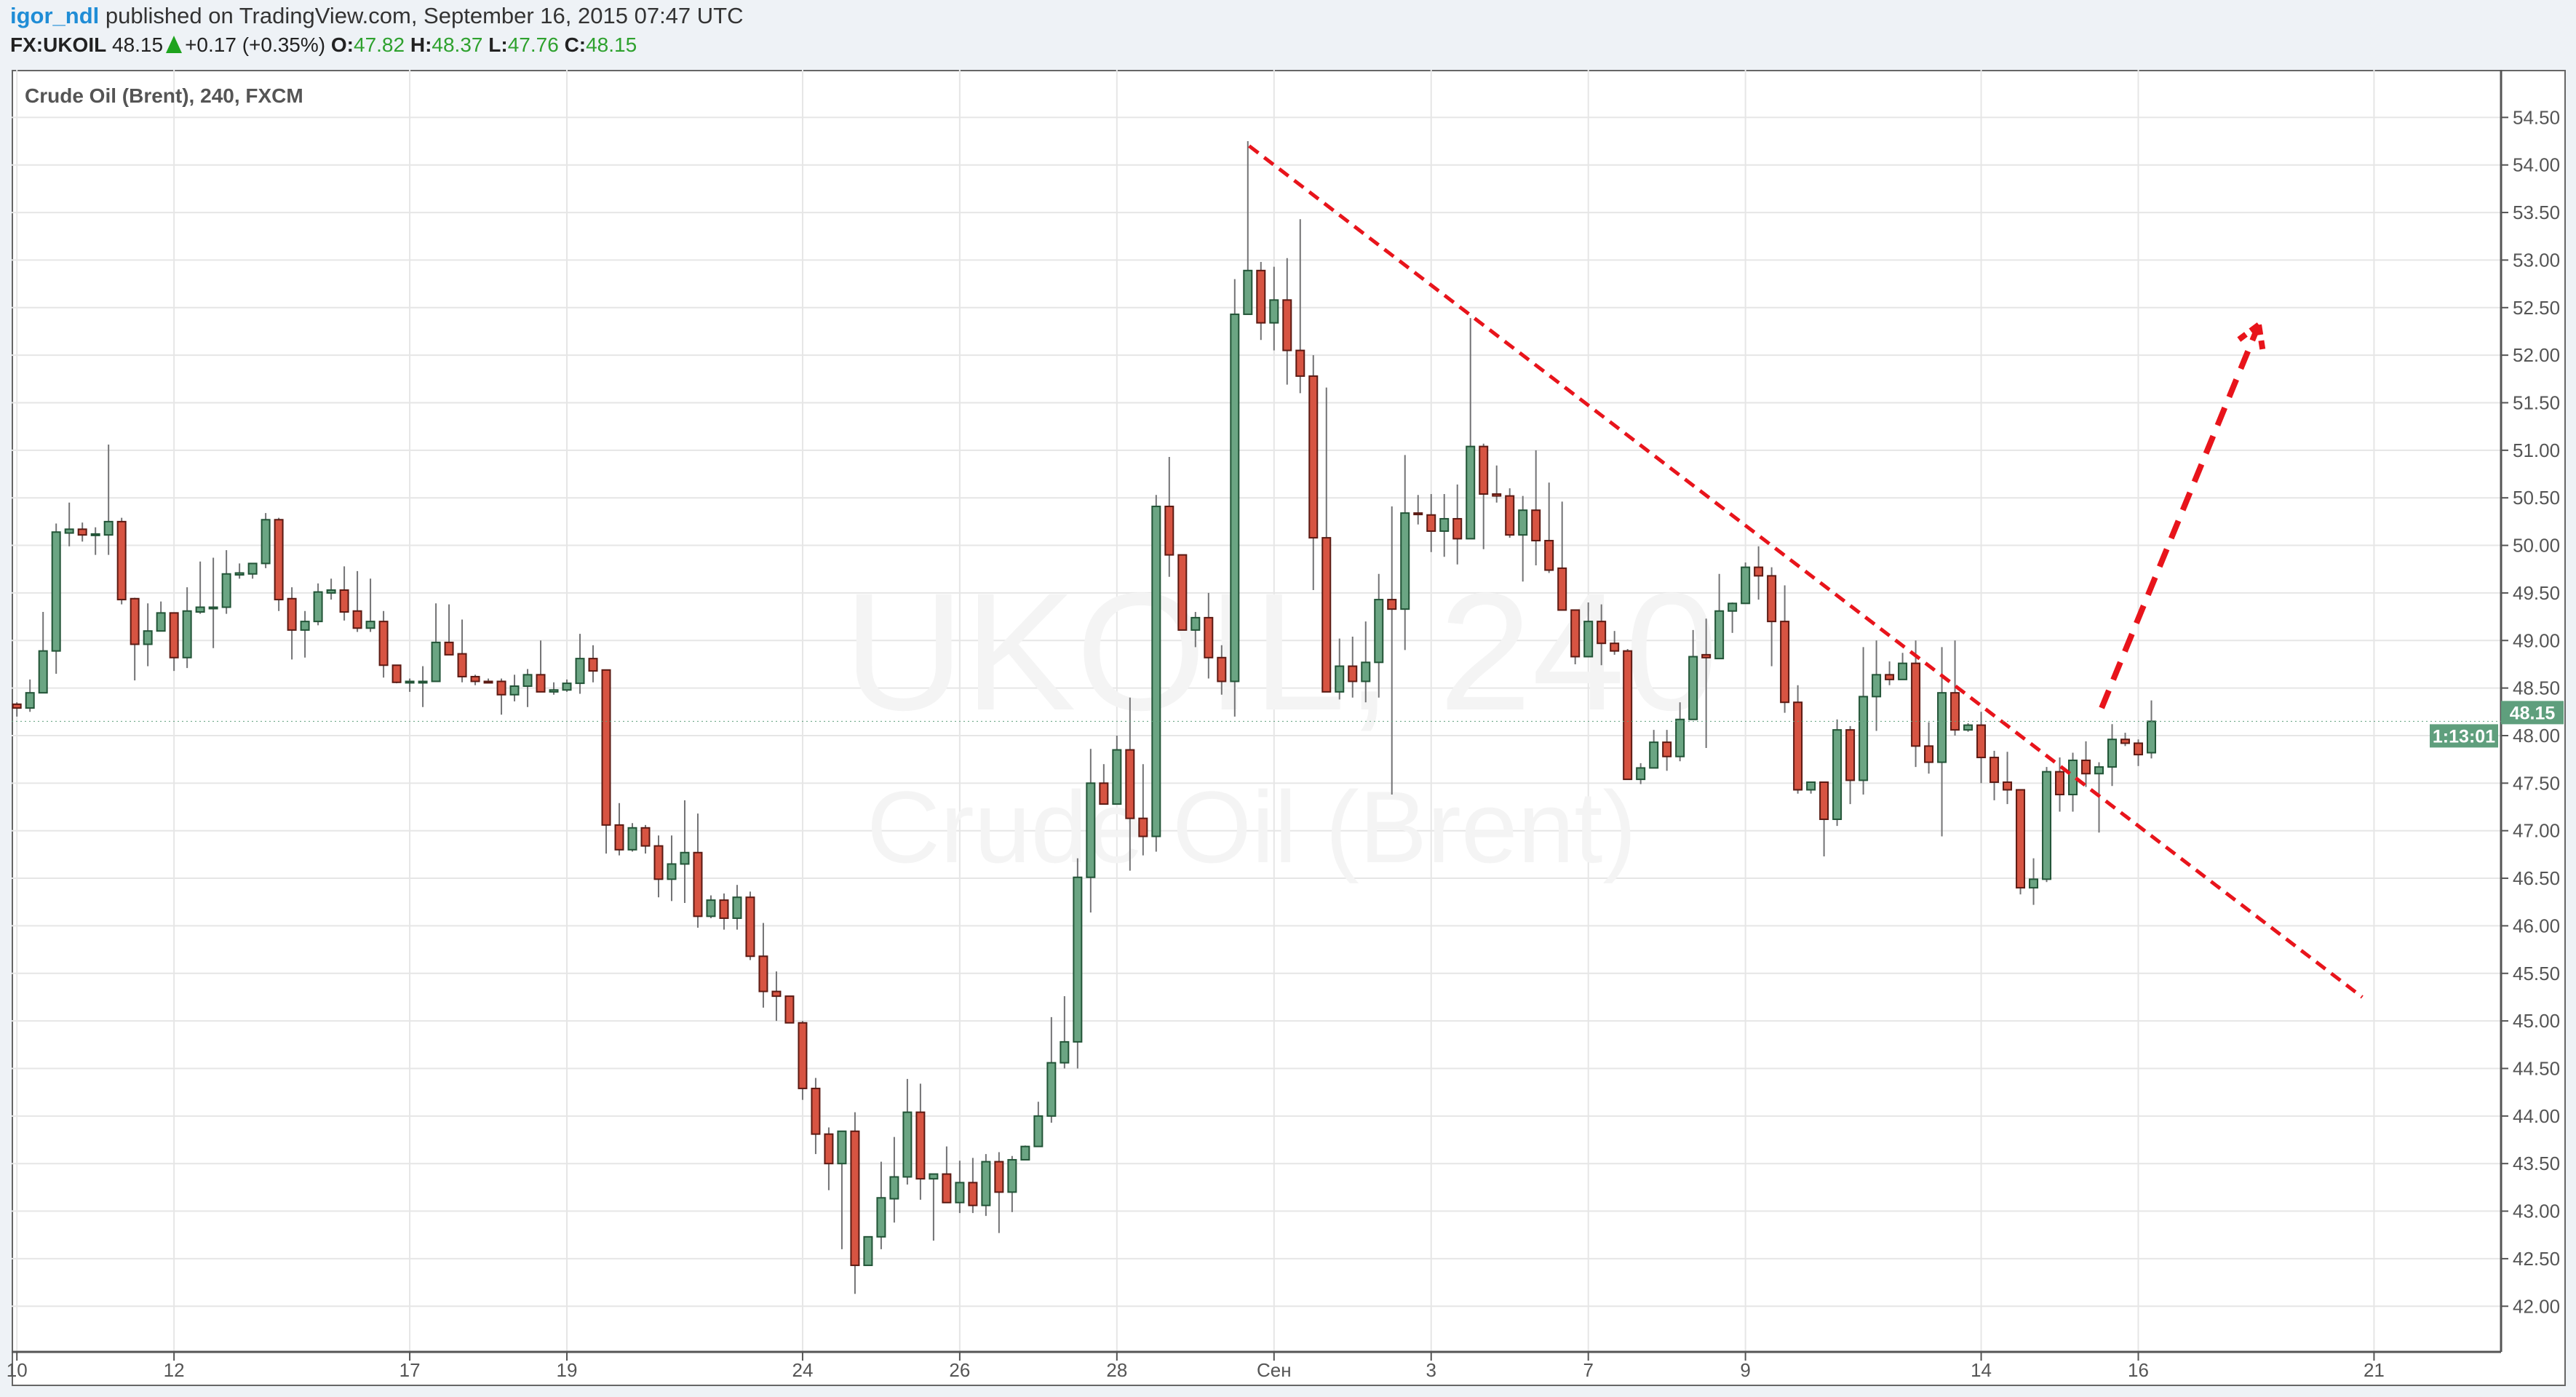  I want to click on y-tick-label: 51.00, so click(2536, 450).